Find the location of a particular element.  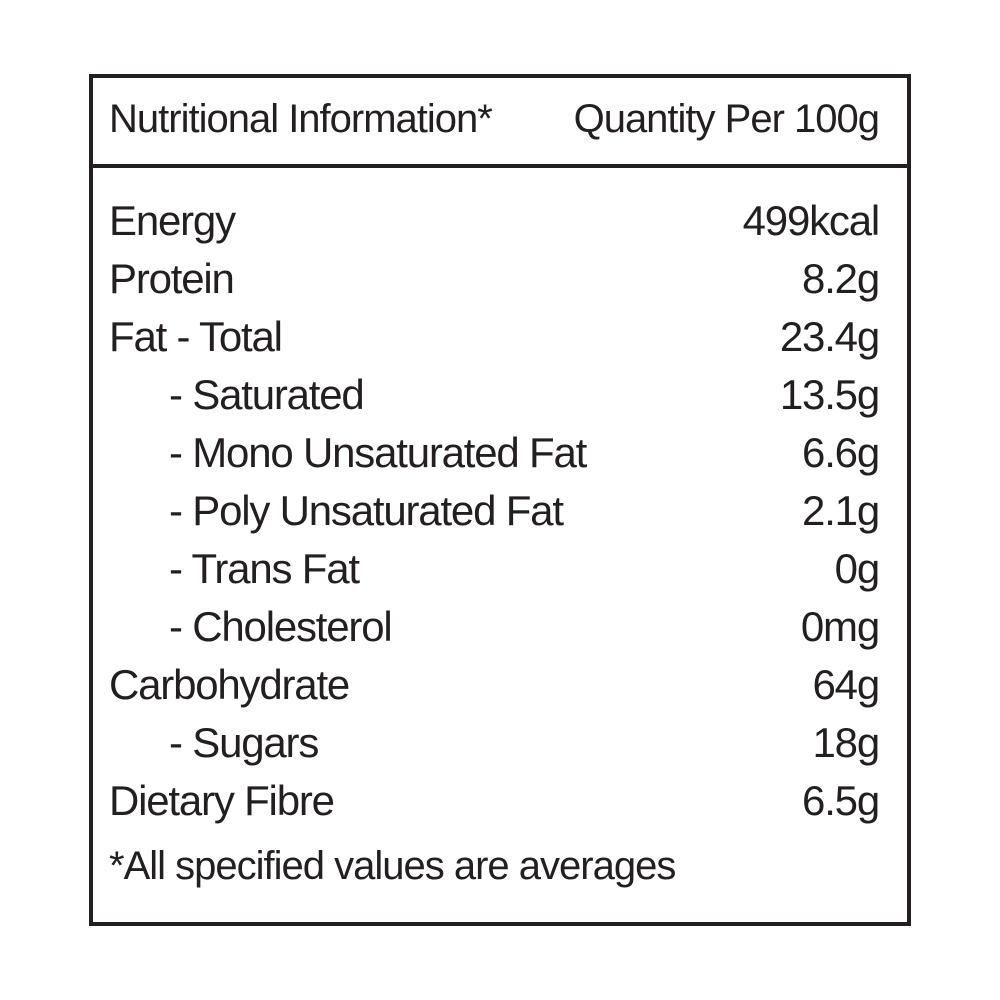

nutrient-value: 0g is located at coordinates (857, 568).